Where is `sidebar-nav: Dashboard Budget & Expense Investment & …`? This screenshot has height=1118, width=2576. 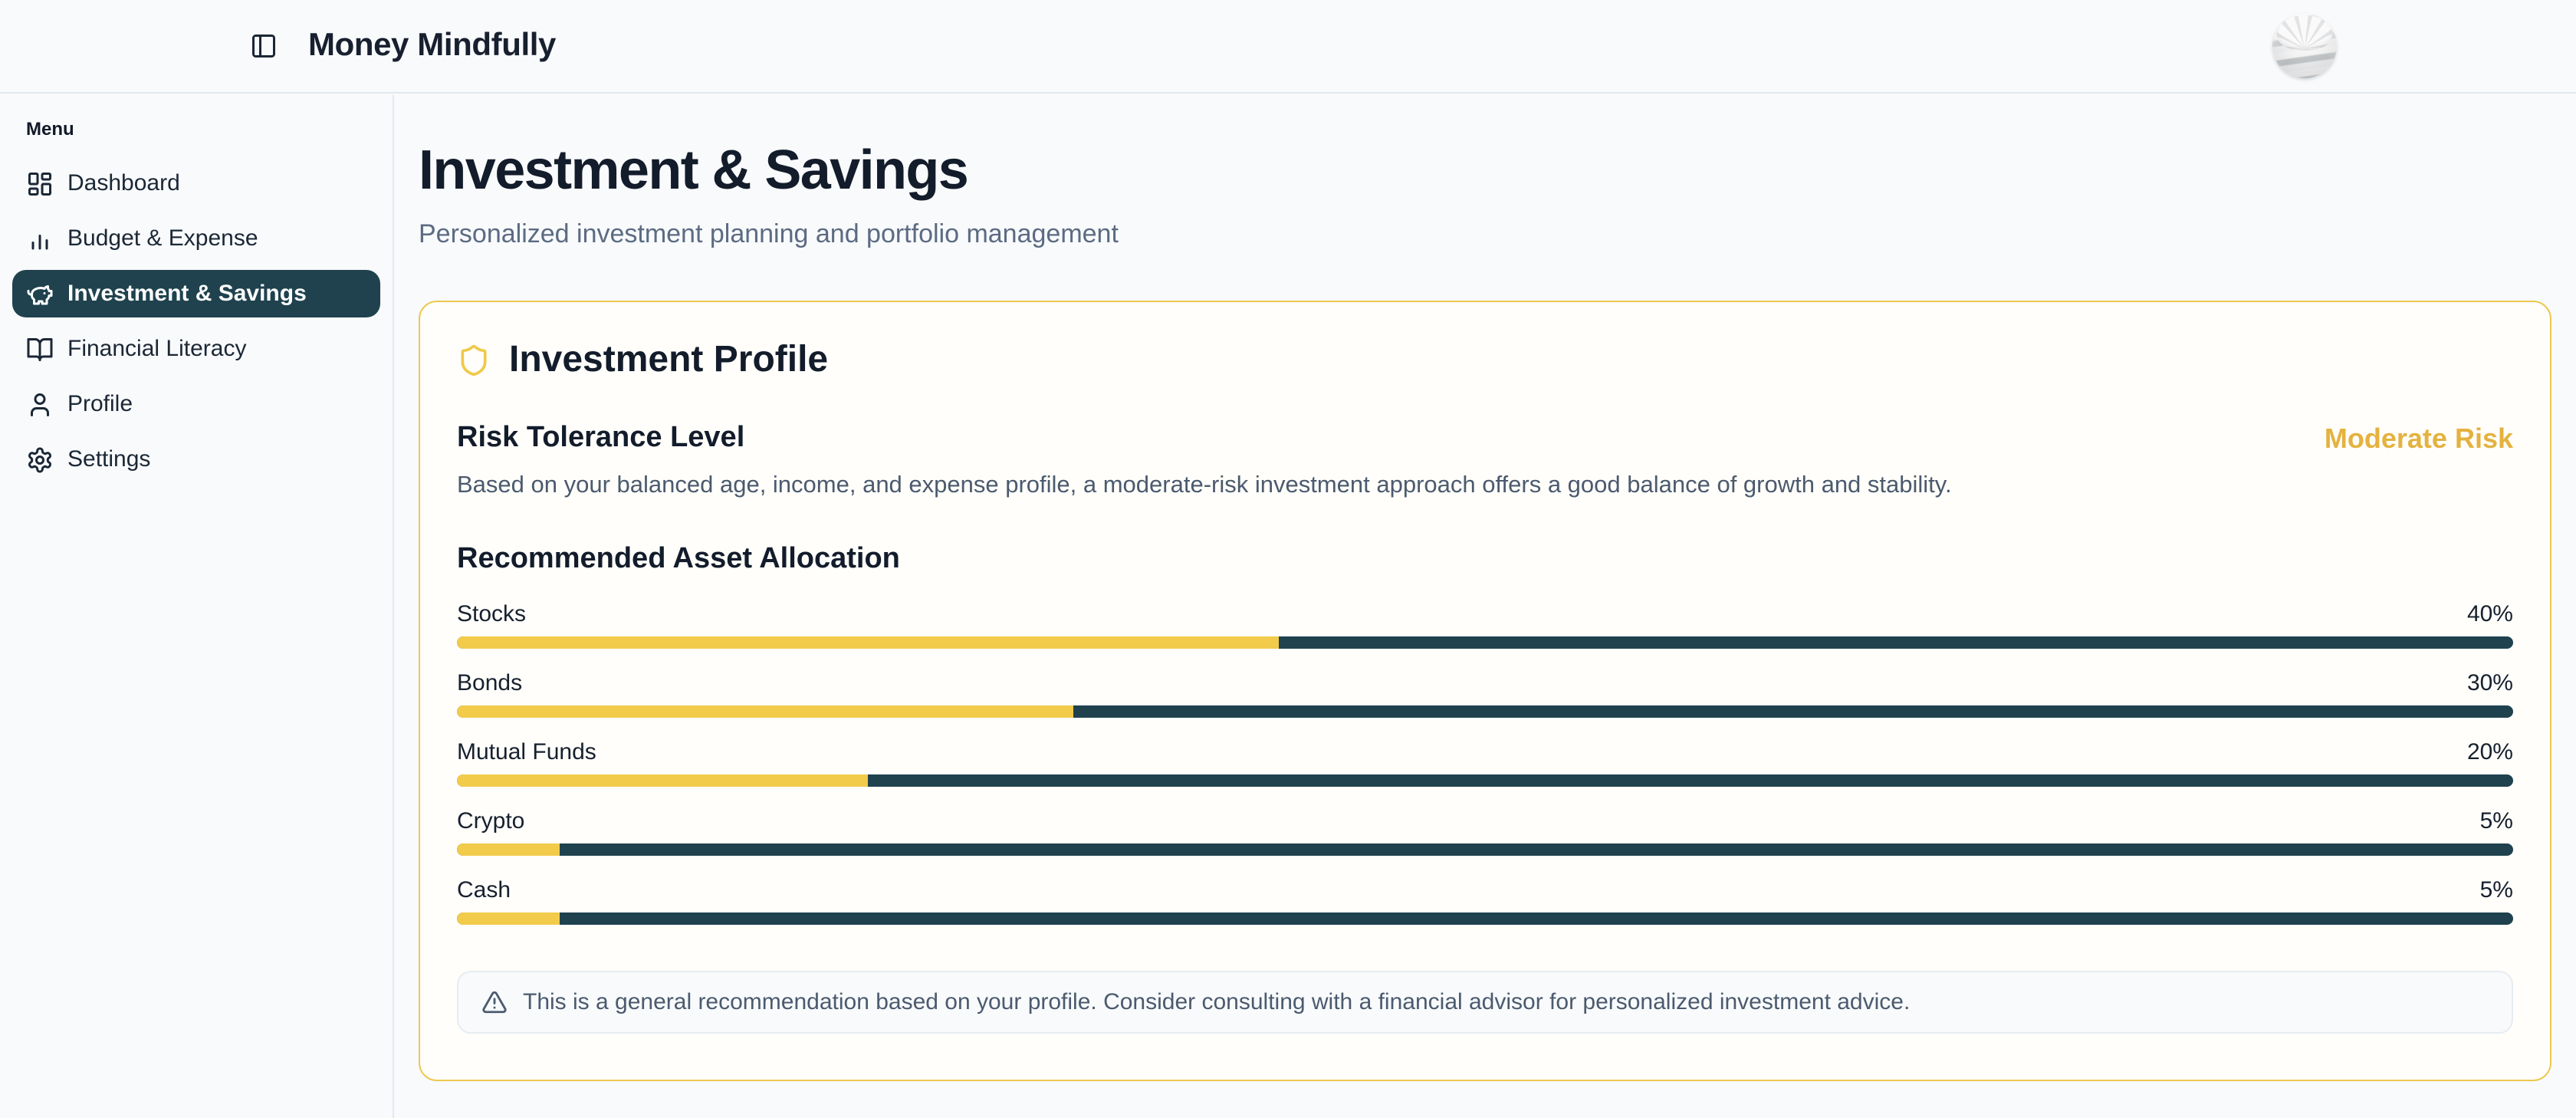 sidebar-nav: Dashboard Budget & Expense Investment & … is located at coordinates (196, 321).